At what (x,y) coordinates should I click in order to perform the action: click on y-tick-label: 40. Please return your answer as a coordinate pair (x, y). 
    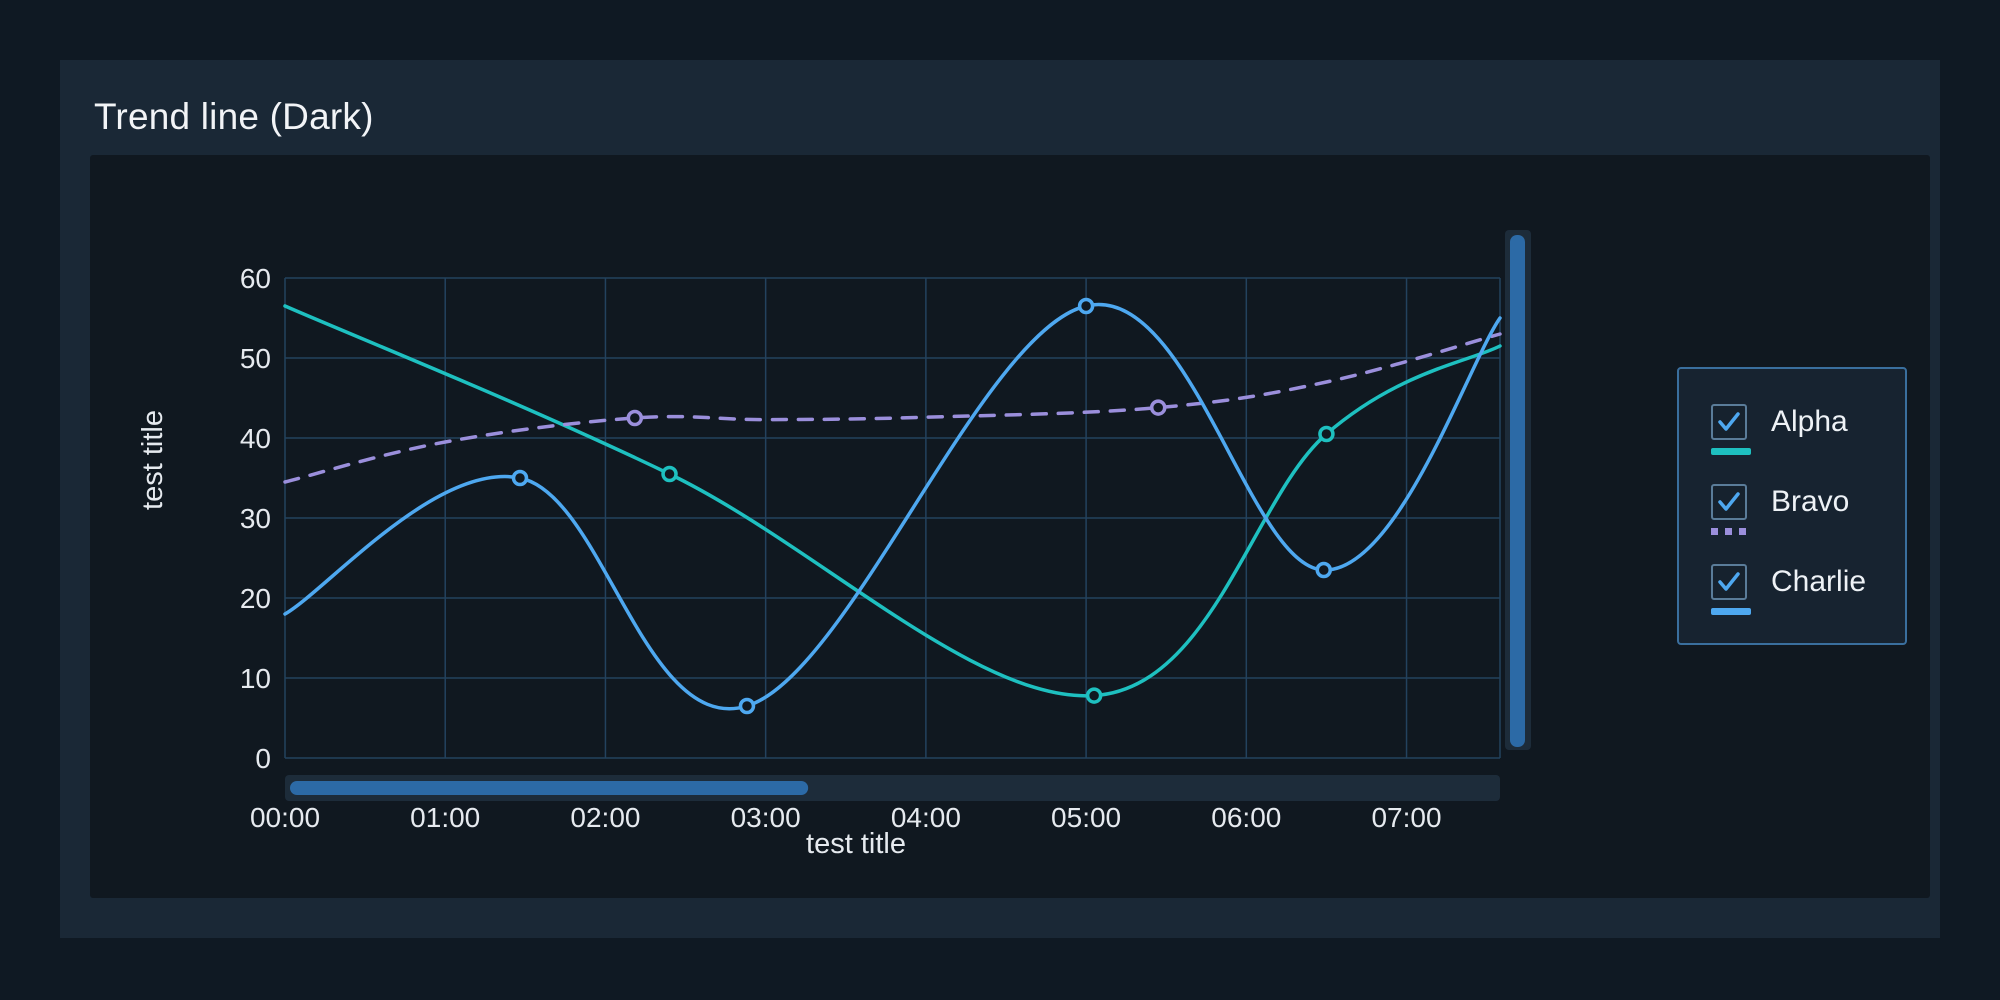
    Looking at the image, I should click on (255, 438).